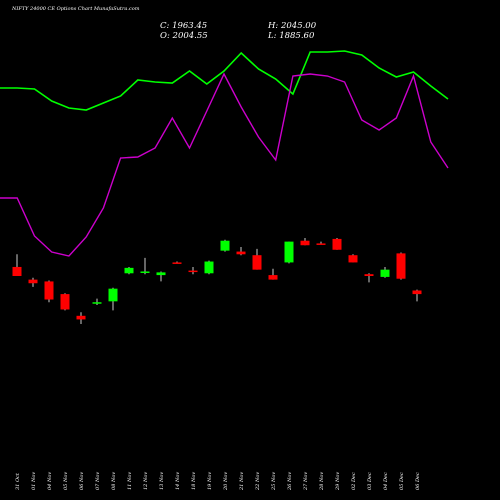  Describe the element at coordinates (130, 481) in the screenshot. I see `x-tick-label: 11 Nov` at that location.